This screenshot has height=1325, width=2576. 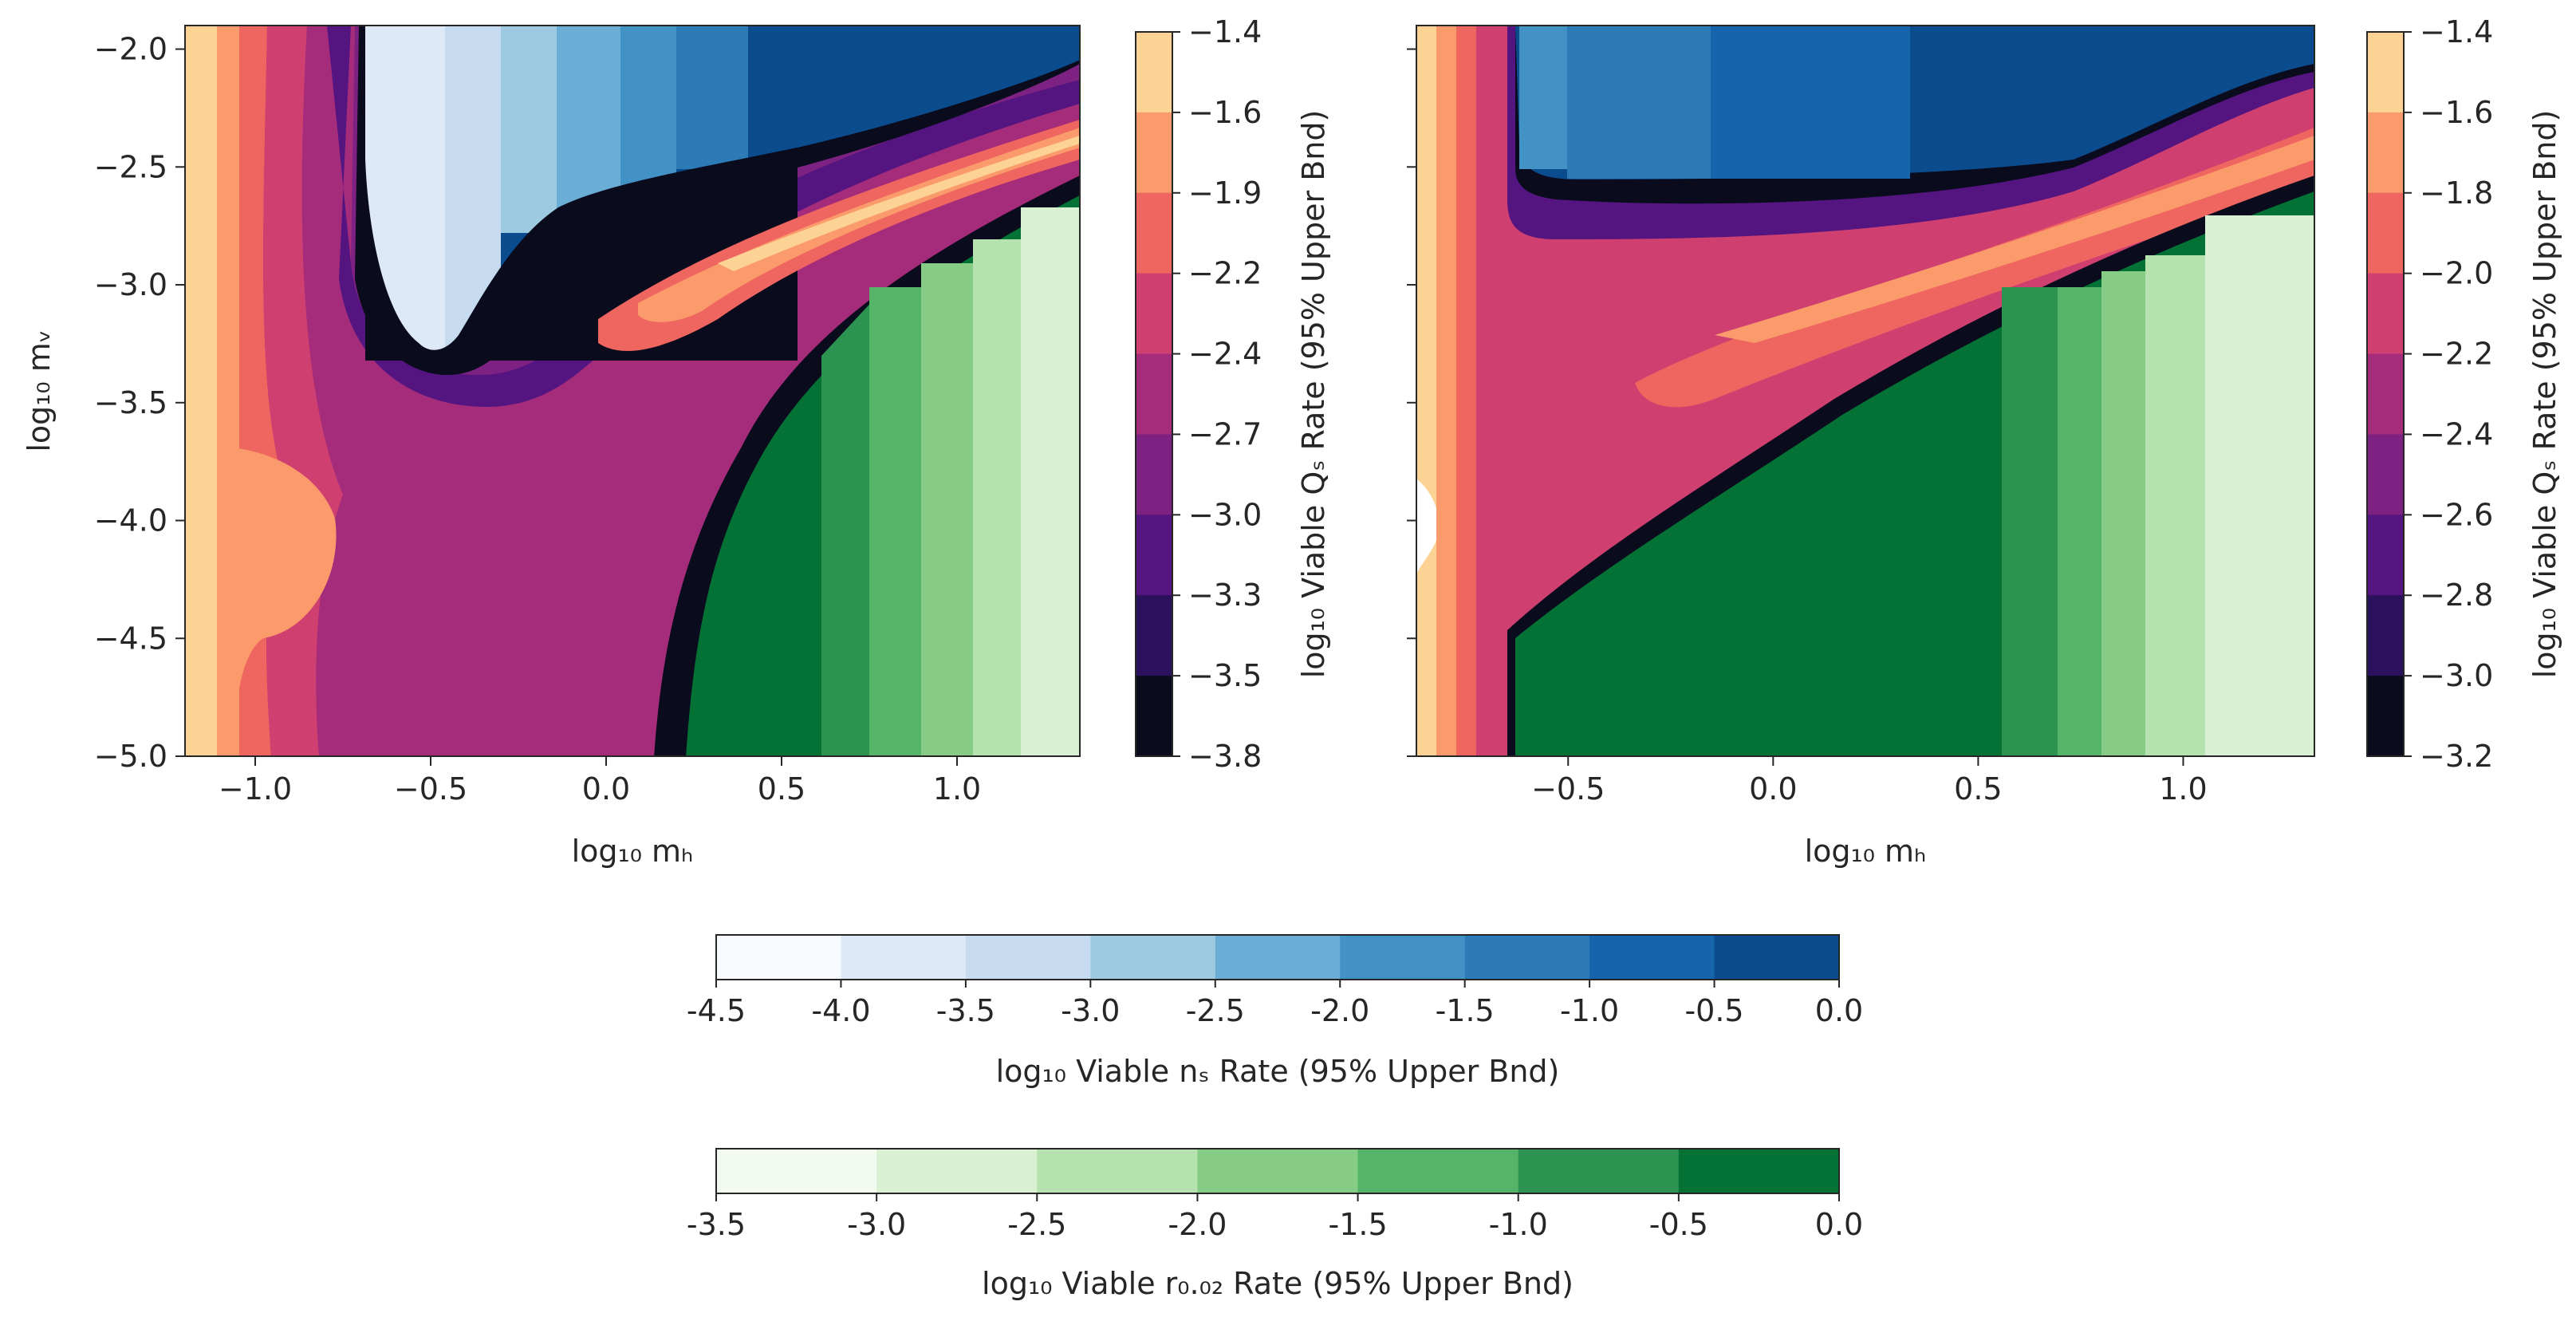 What do you see at coordinates (130, 166) in the screenshot?
I see `y-tick-label: −2.5` at bounding box center [130, 166].